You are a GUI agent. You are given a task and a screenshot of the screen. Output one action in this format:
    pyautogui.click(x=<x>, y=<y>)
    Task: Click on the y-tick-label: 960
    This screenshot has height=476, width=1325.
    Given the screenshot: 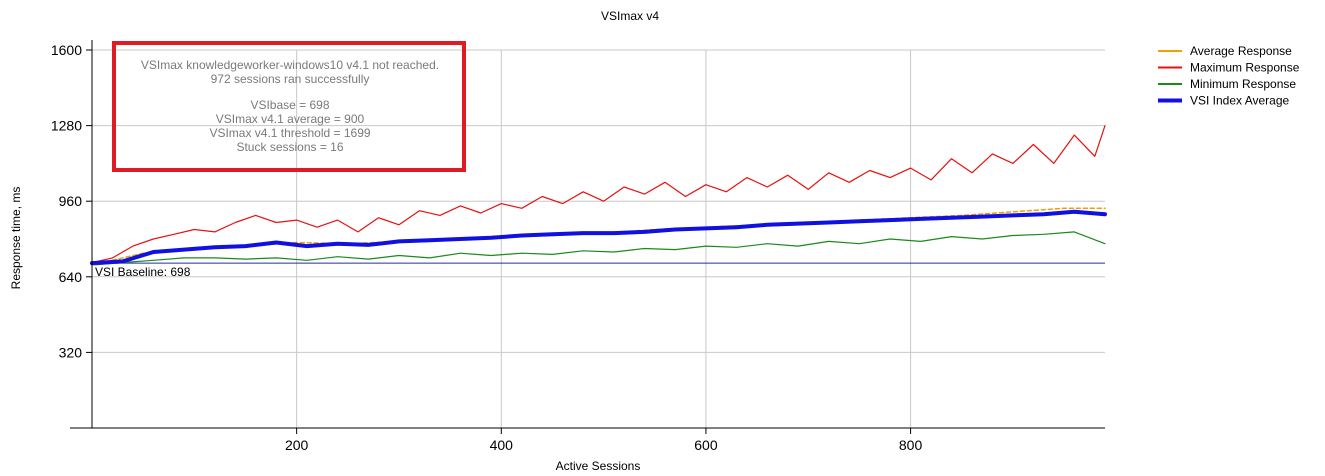 What is the action you would take?
    pyautogui.click(x=71, y=201)
    